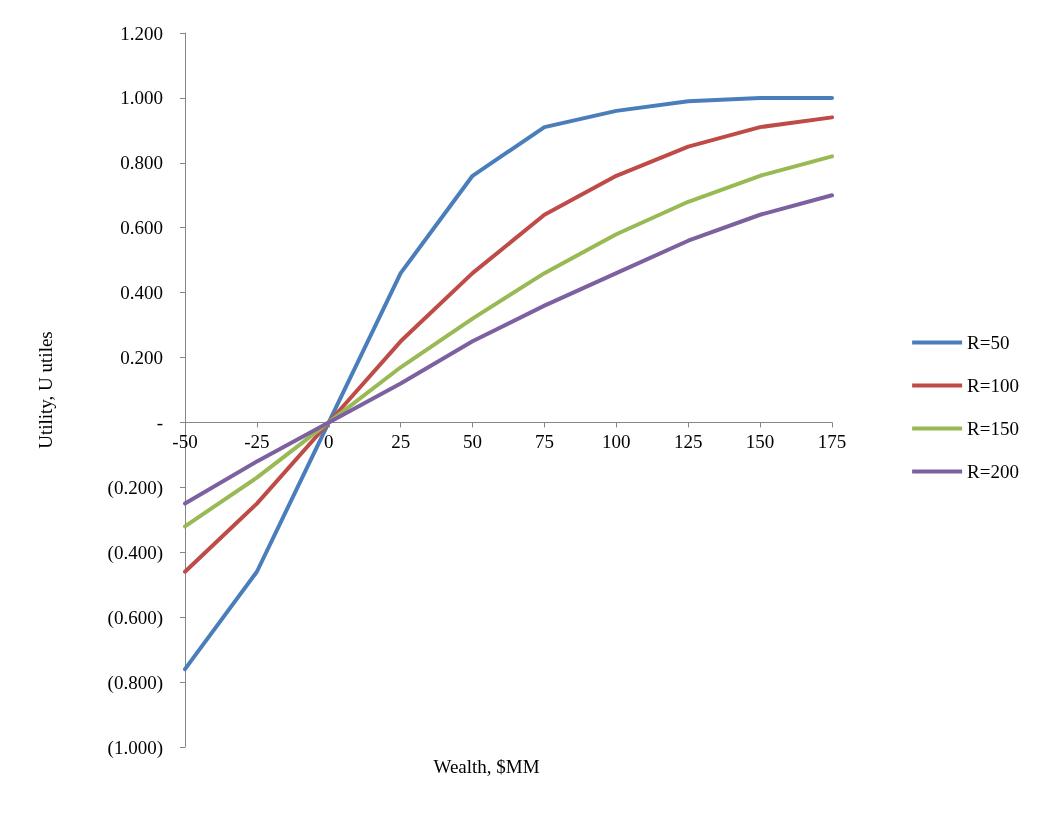  Describe the element at coordinates (159, 422) in the screenshot. I see `y-tick-label: -` at that location.